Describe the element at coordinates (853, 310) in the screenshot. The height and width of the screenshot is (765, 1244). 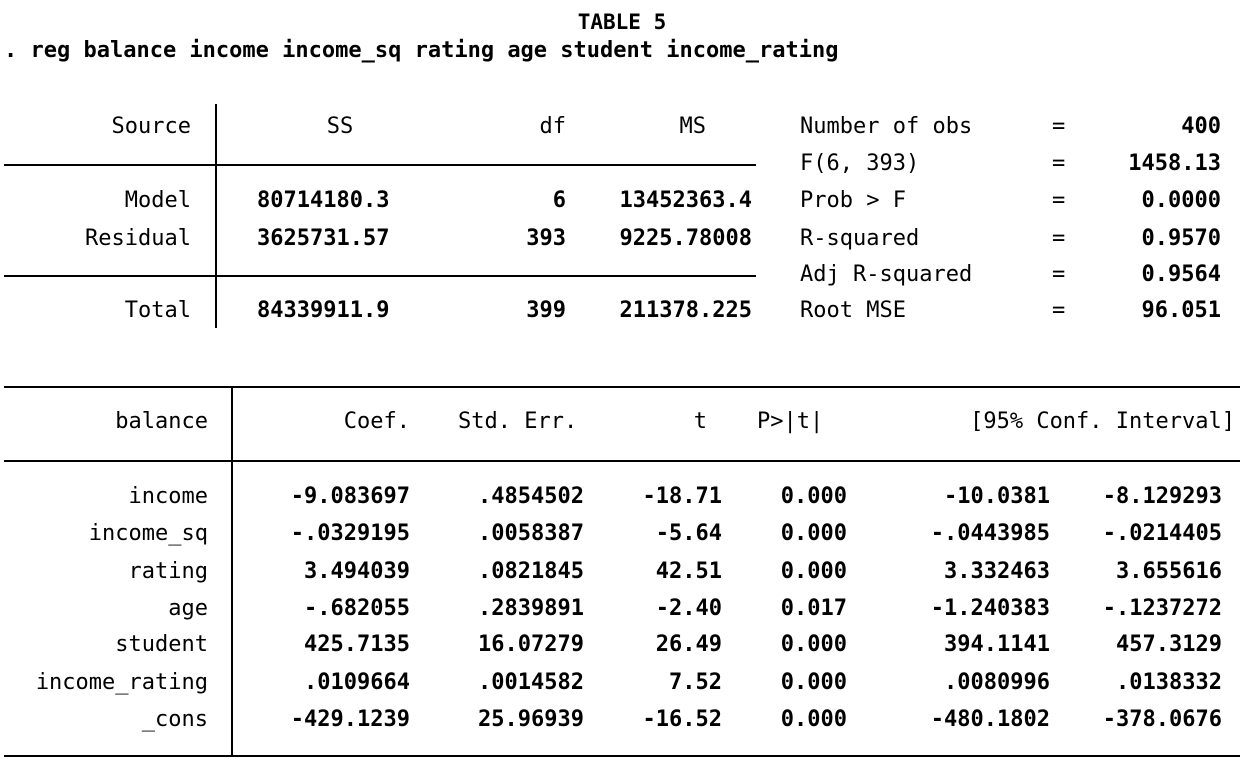
I see `stat-label: Root MSE` at that location.